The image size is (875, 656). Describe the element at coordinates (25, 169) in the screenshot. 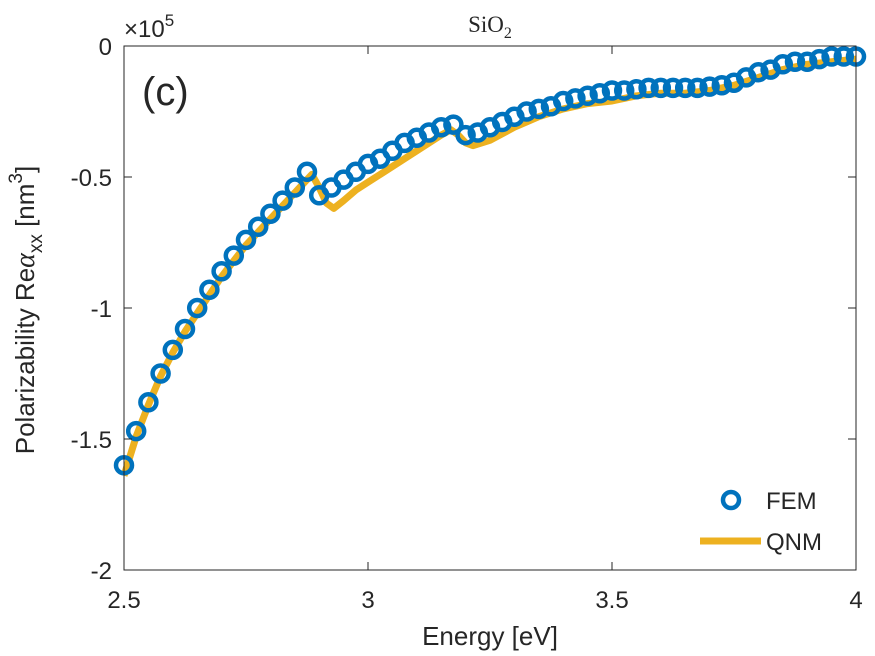

I see `y-axis-label-part: ]` at that location.